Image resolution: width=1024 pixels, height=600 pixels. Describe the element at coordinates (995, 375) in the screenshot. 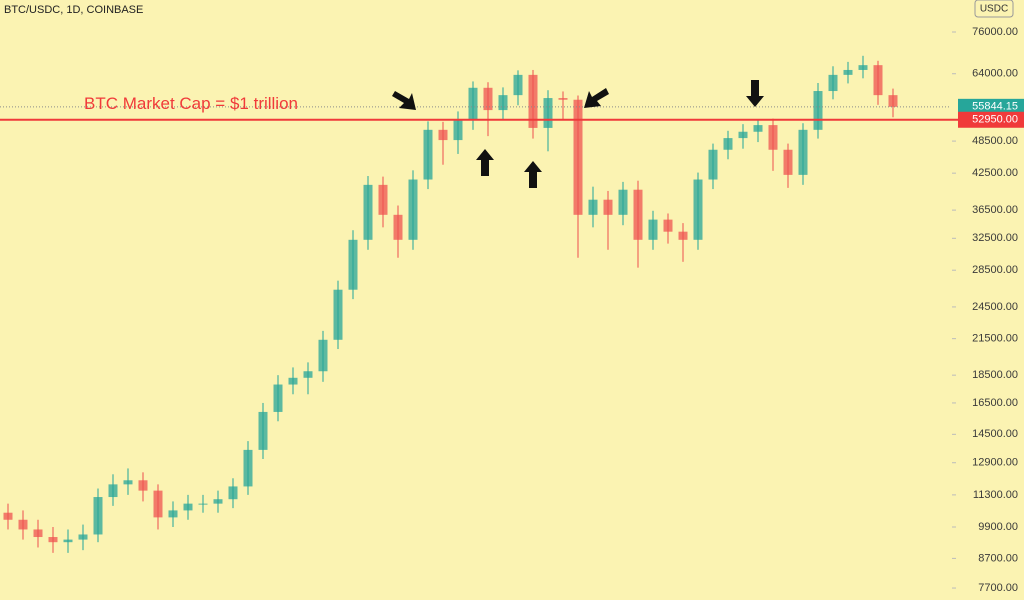

I see `y-tick-label: 18500.00` at that location.